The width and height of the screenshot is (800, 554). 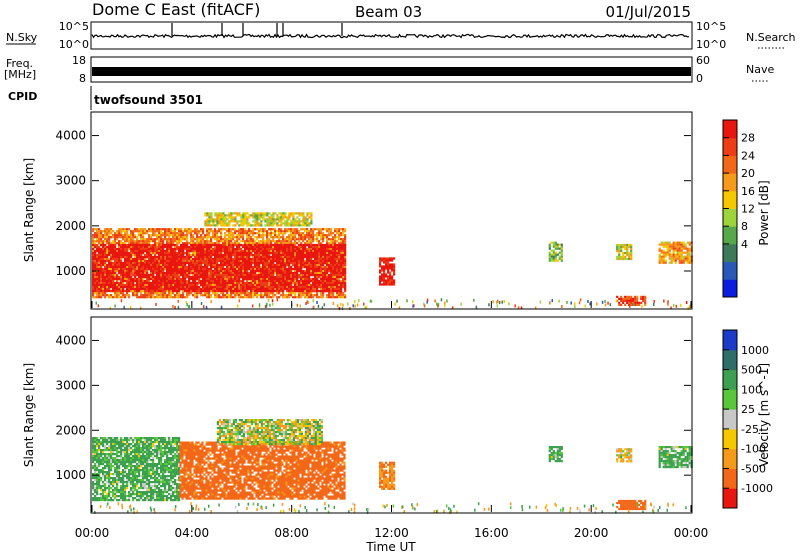 I want to click on nsearch-tick-high: 10^5, so click(x=711, y=26).